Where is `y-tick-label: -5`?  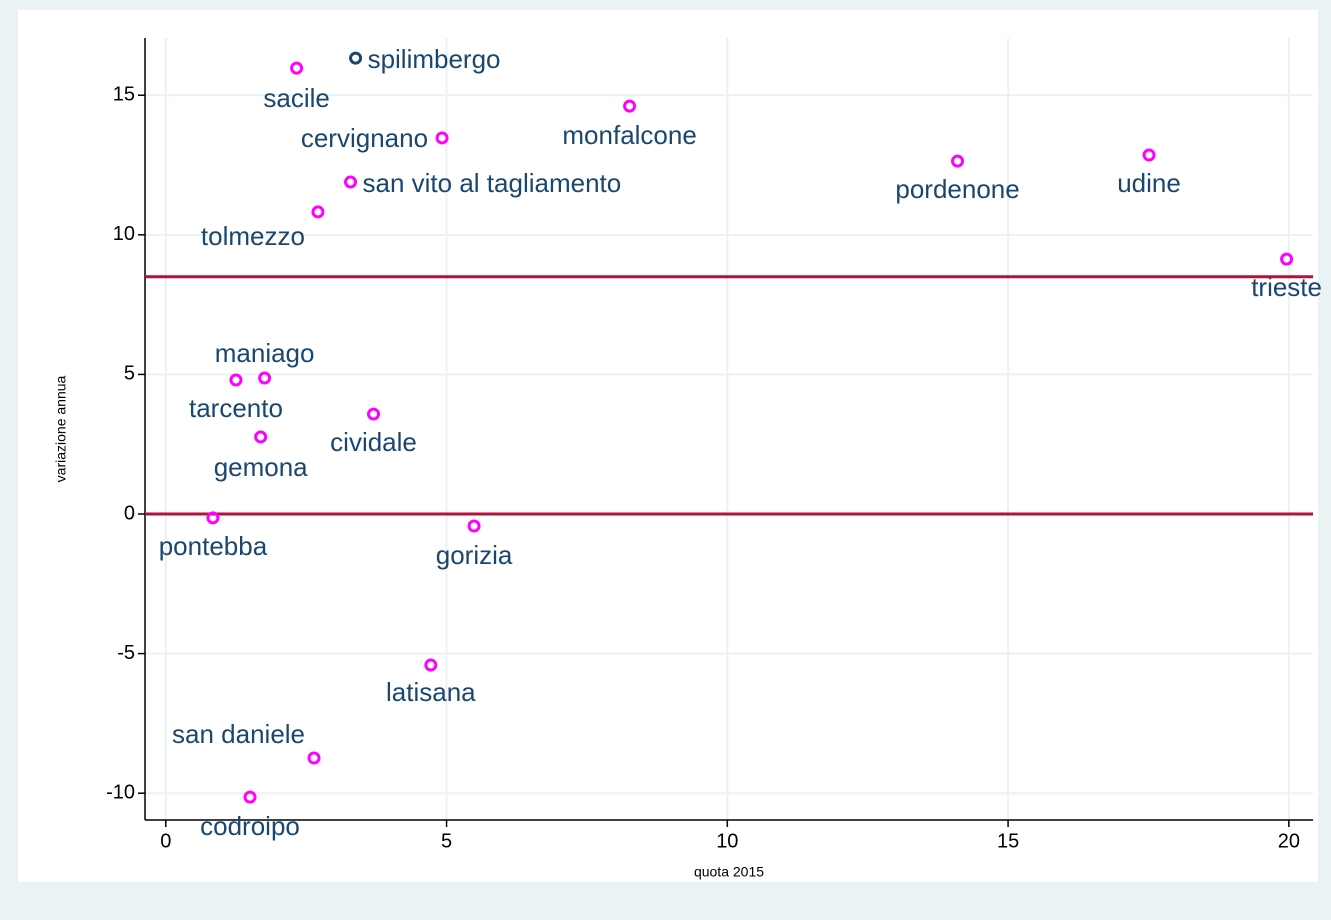 y-tick-label: -5 is located at coordinates (126, 653).